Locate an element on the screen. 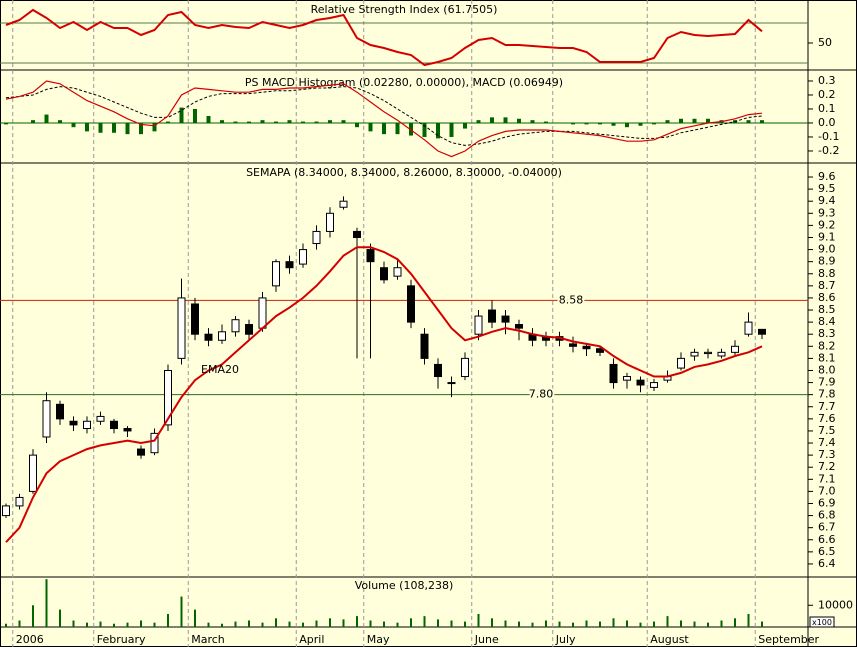 This screenshot has height=647, width=857. y-tick-label: 8.3 is located at coordinates (827, 333).